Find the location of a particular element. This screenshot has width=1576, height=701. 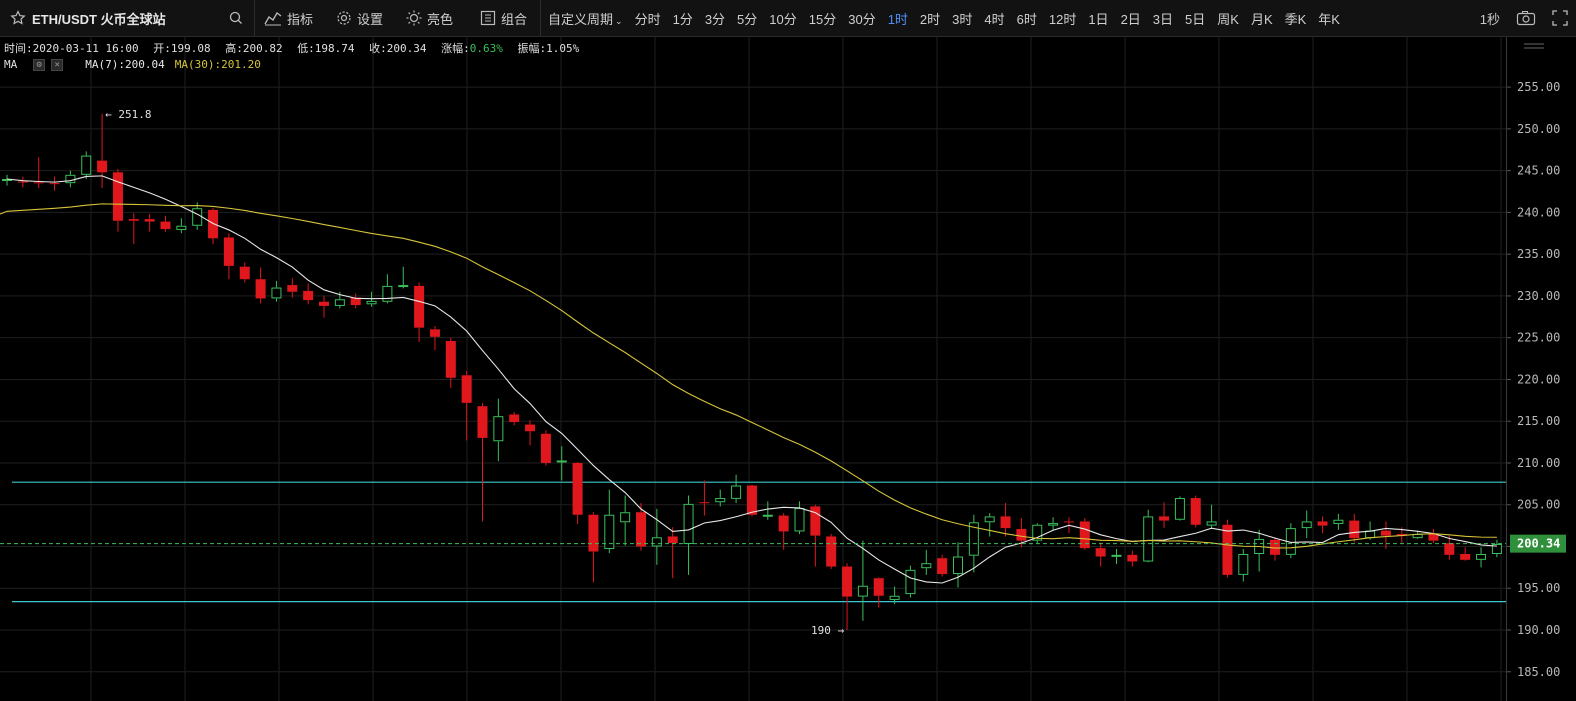

interval-7: 1时 is located at coordinates (897, 19).